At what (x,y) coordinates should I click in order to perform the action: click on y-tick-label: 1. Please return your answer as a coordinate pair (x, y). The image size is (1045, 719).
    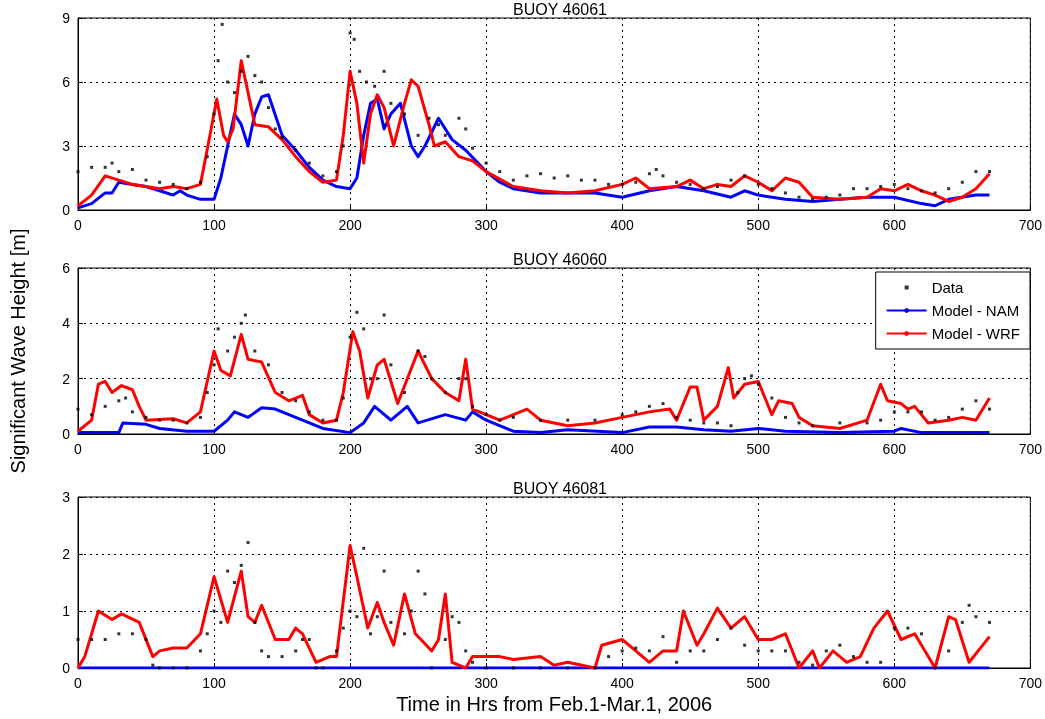
    Looking at the image, I should click on (66, 611).